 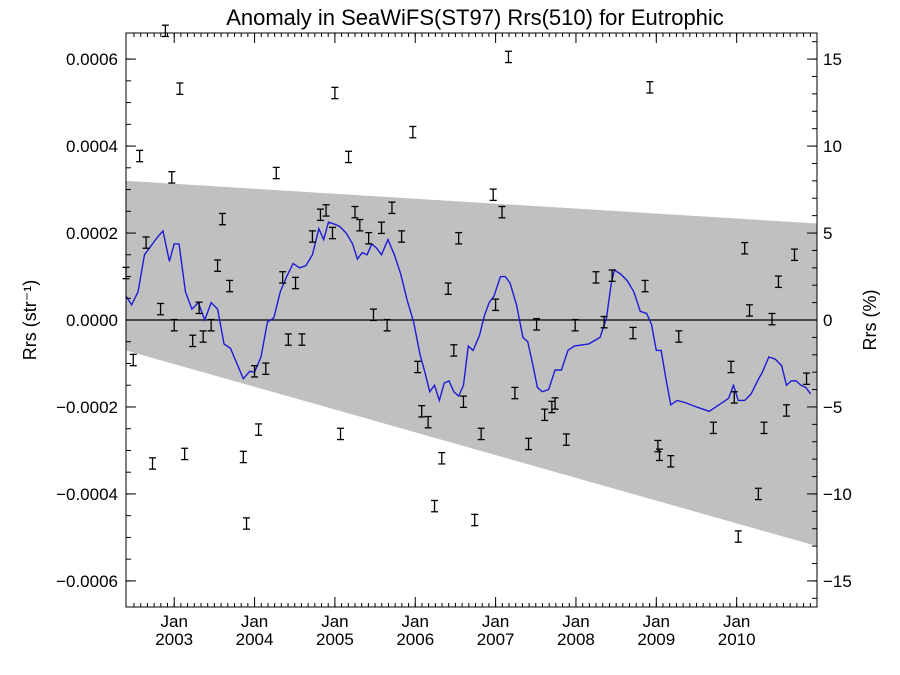 What do you see at coordinates (87, 494) in the screenshot?
I see `y-tick-label-left: −0.0004` at bounding box center [87, 494].